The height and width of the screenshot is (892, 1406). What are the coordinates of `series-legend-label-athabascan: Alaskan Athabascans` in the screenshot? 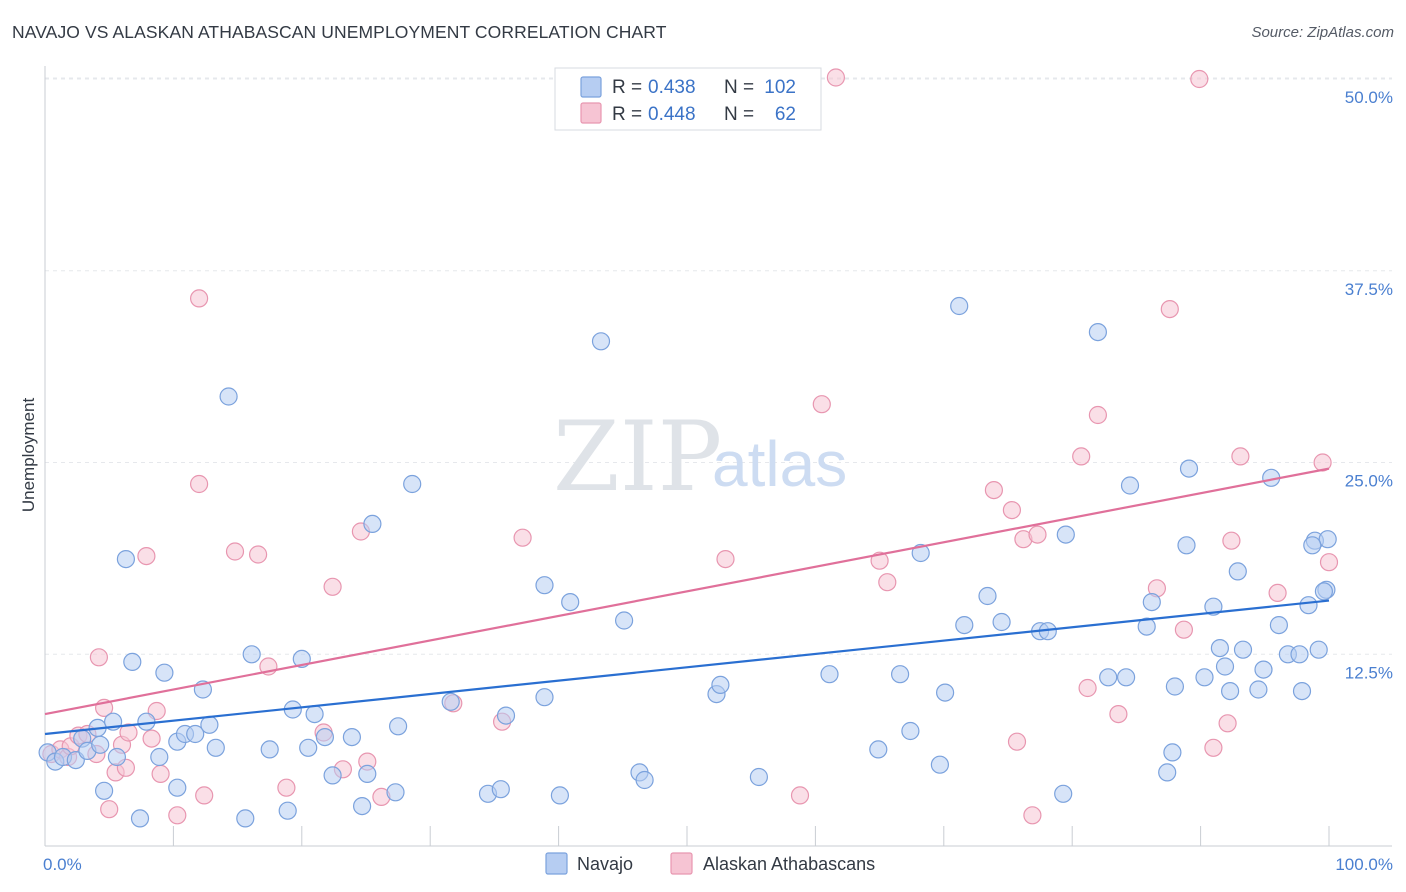 It's located at (789, 864).